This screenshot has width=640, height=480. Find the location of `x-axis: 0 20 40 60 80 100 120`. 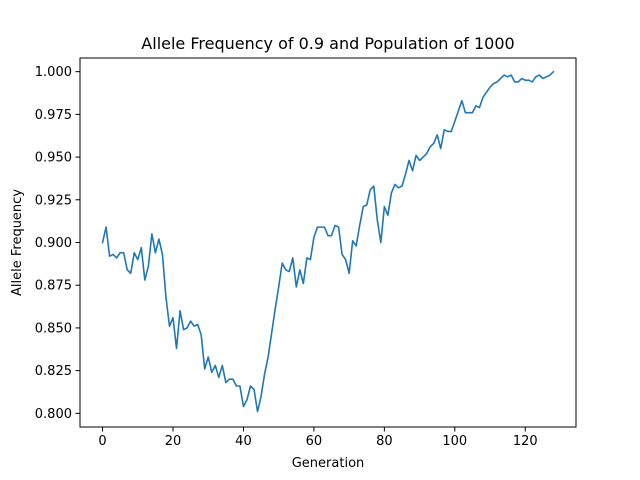

x-axis: 0 20 40 60 80 100 120 is located at coordinates (318, 438).